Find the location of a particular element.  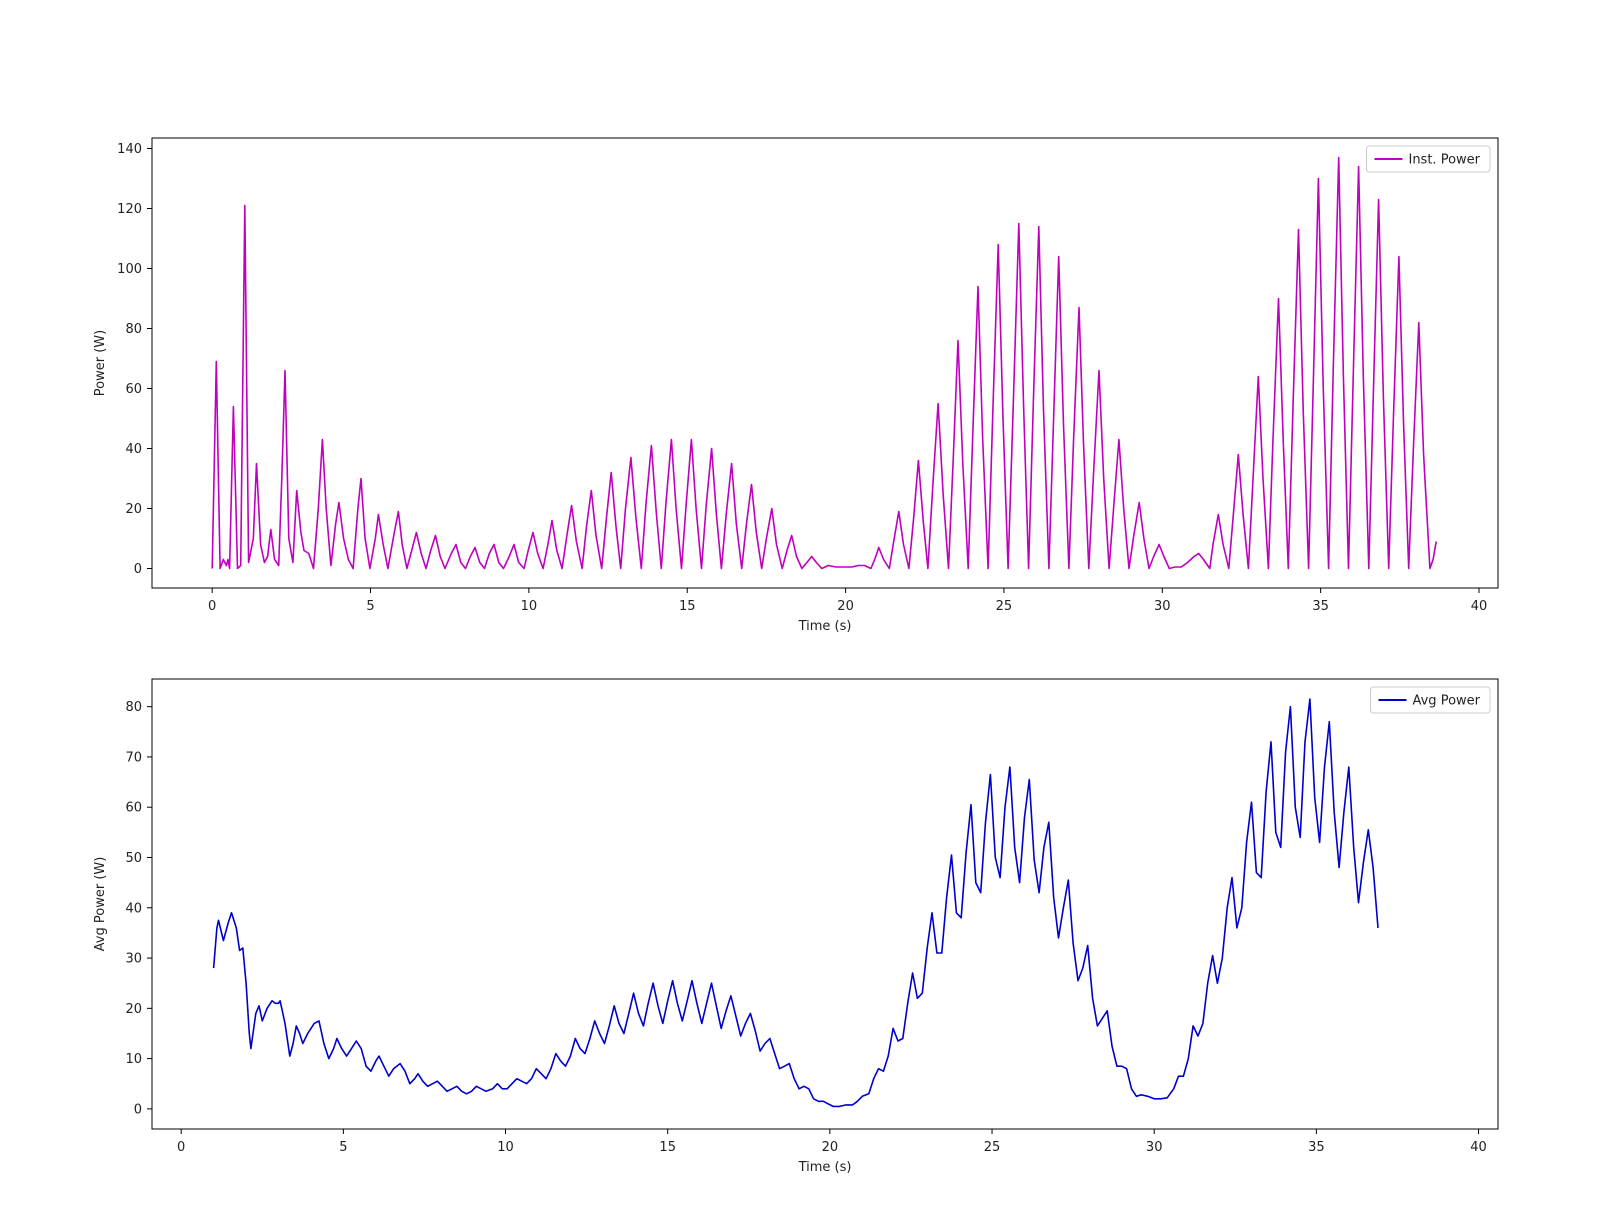

y-tick-label: 70 is located at coordinates (133, 757).